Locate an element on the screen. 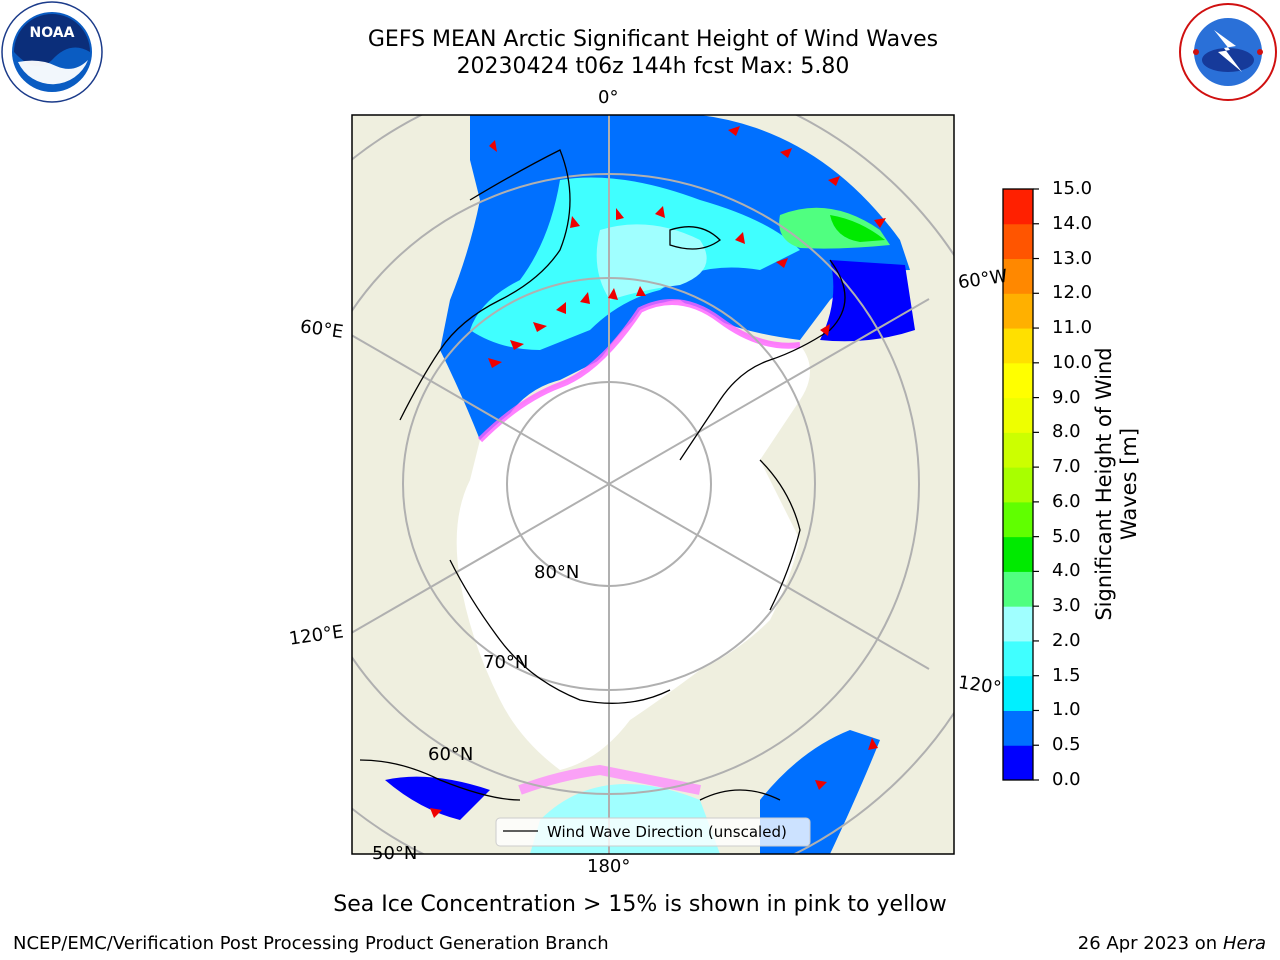 The height and width of the screenshot is (960, 1280). colorbar-tick-label: 8.0 is located at coordinates (1066, 432).